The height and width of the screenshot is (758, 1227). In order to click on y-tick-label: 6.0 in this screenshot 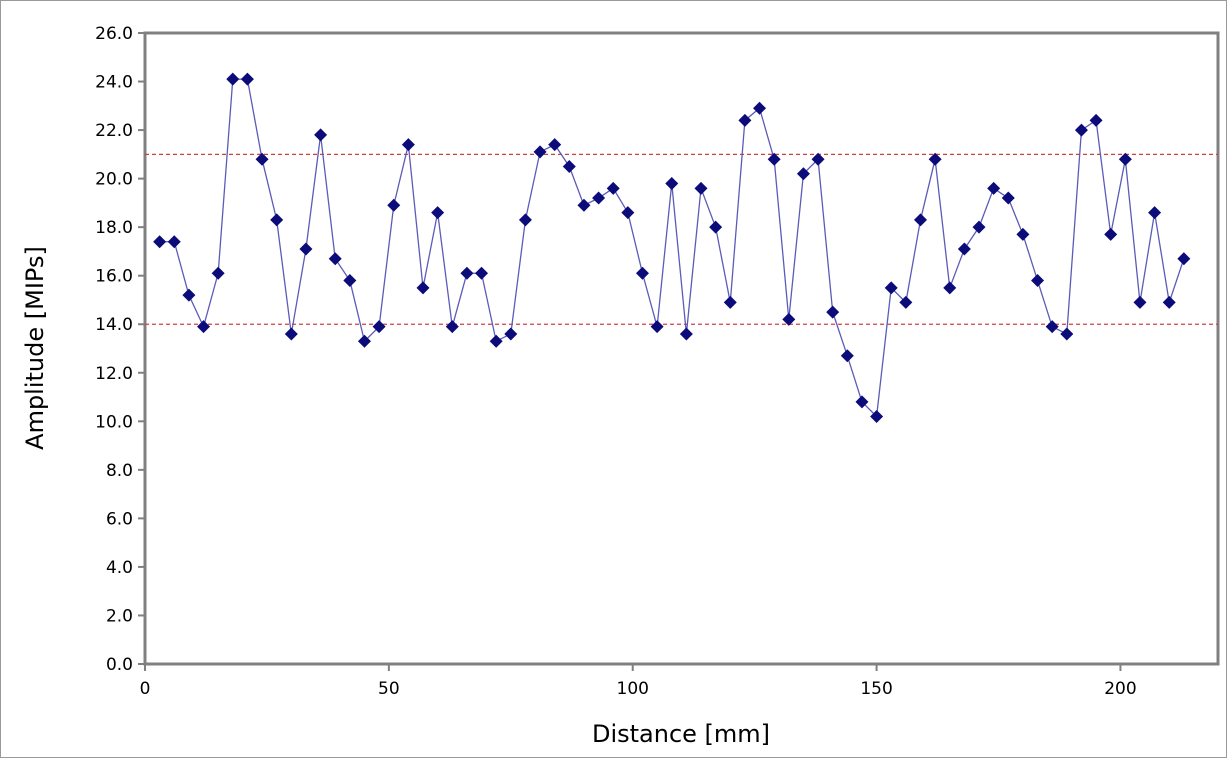, I will do `click(119, 519)`.